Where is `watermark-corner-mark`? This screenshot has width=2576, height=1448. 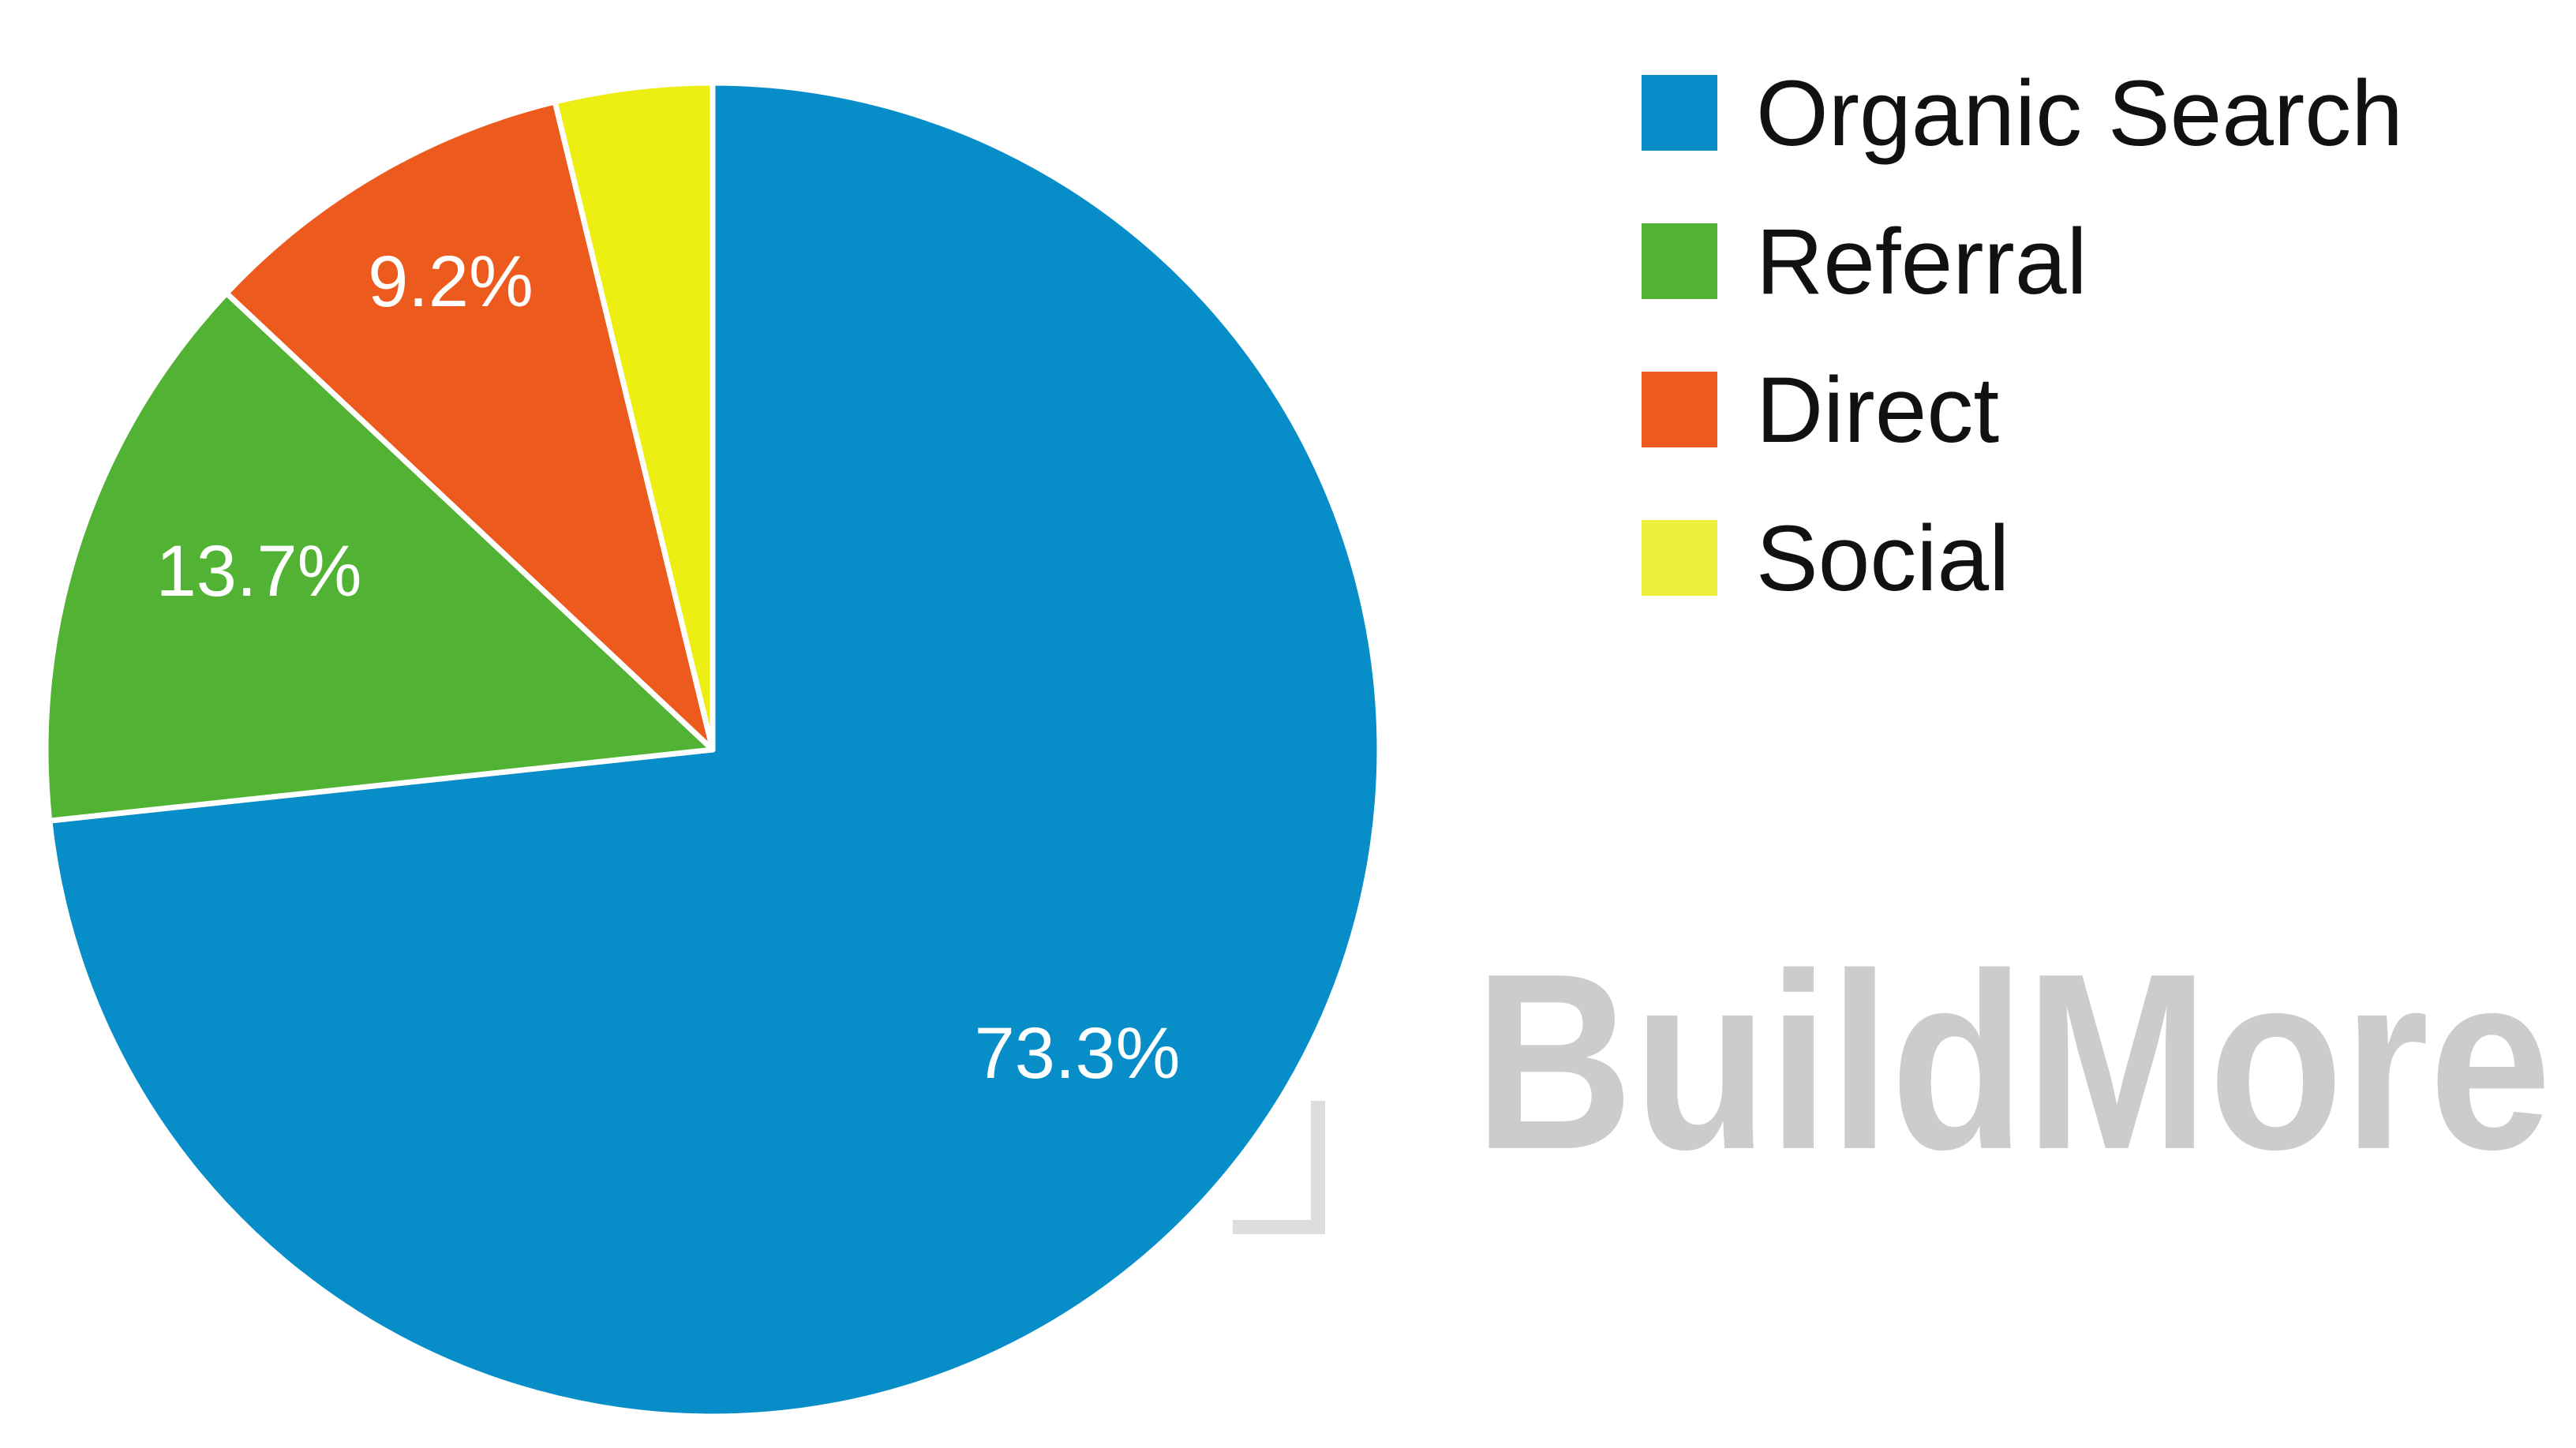
watermark-corner-mark is located at coordinates (1279, 1167).